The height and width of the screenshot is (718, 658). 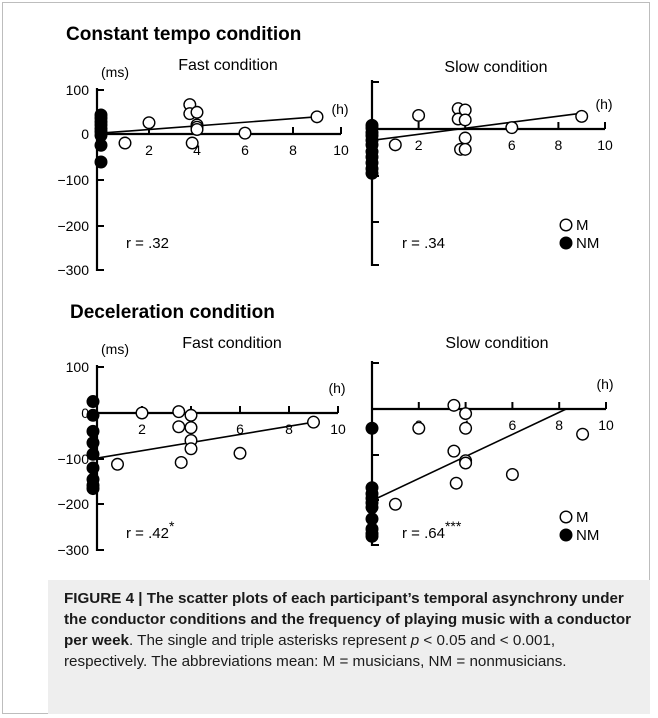 I want to click on significance-marker: ***, so click(x=453, y=526).